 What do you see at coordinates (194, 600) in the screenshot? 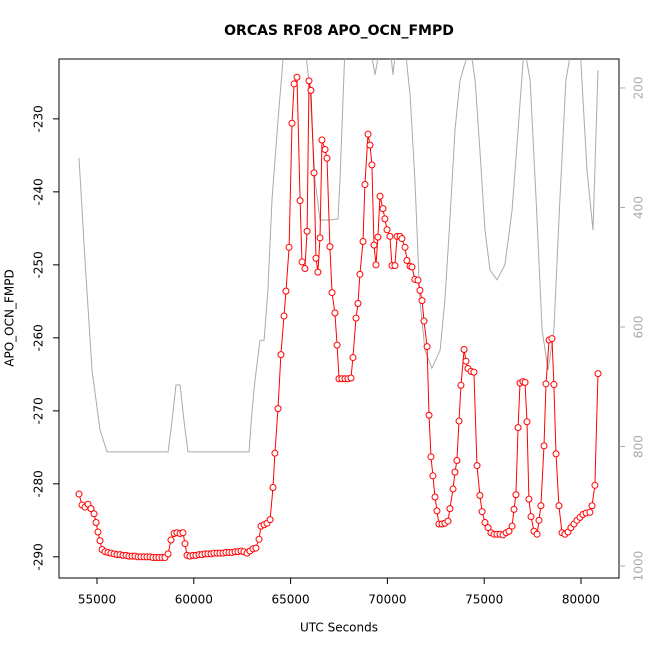
I see `x-tick-label: 60000` at bounding box center [194, 600].